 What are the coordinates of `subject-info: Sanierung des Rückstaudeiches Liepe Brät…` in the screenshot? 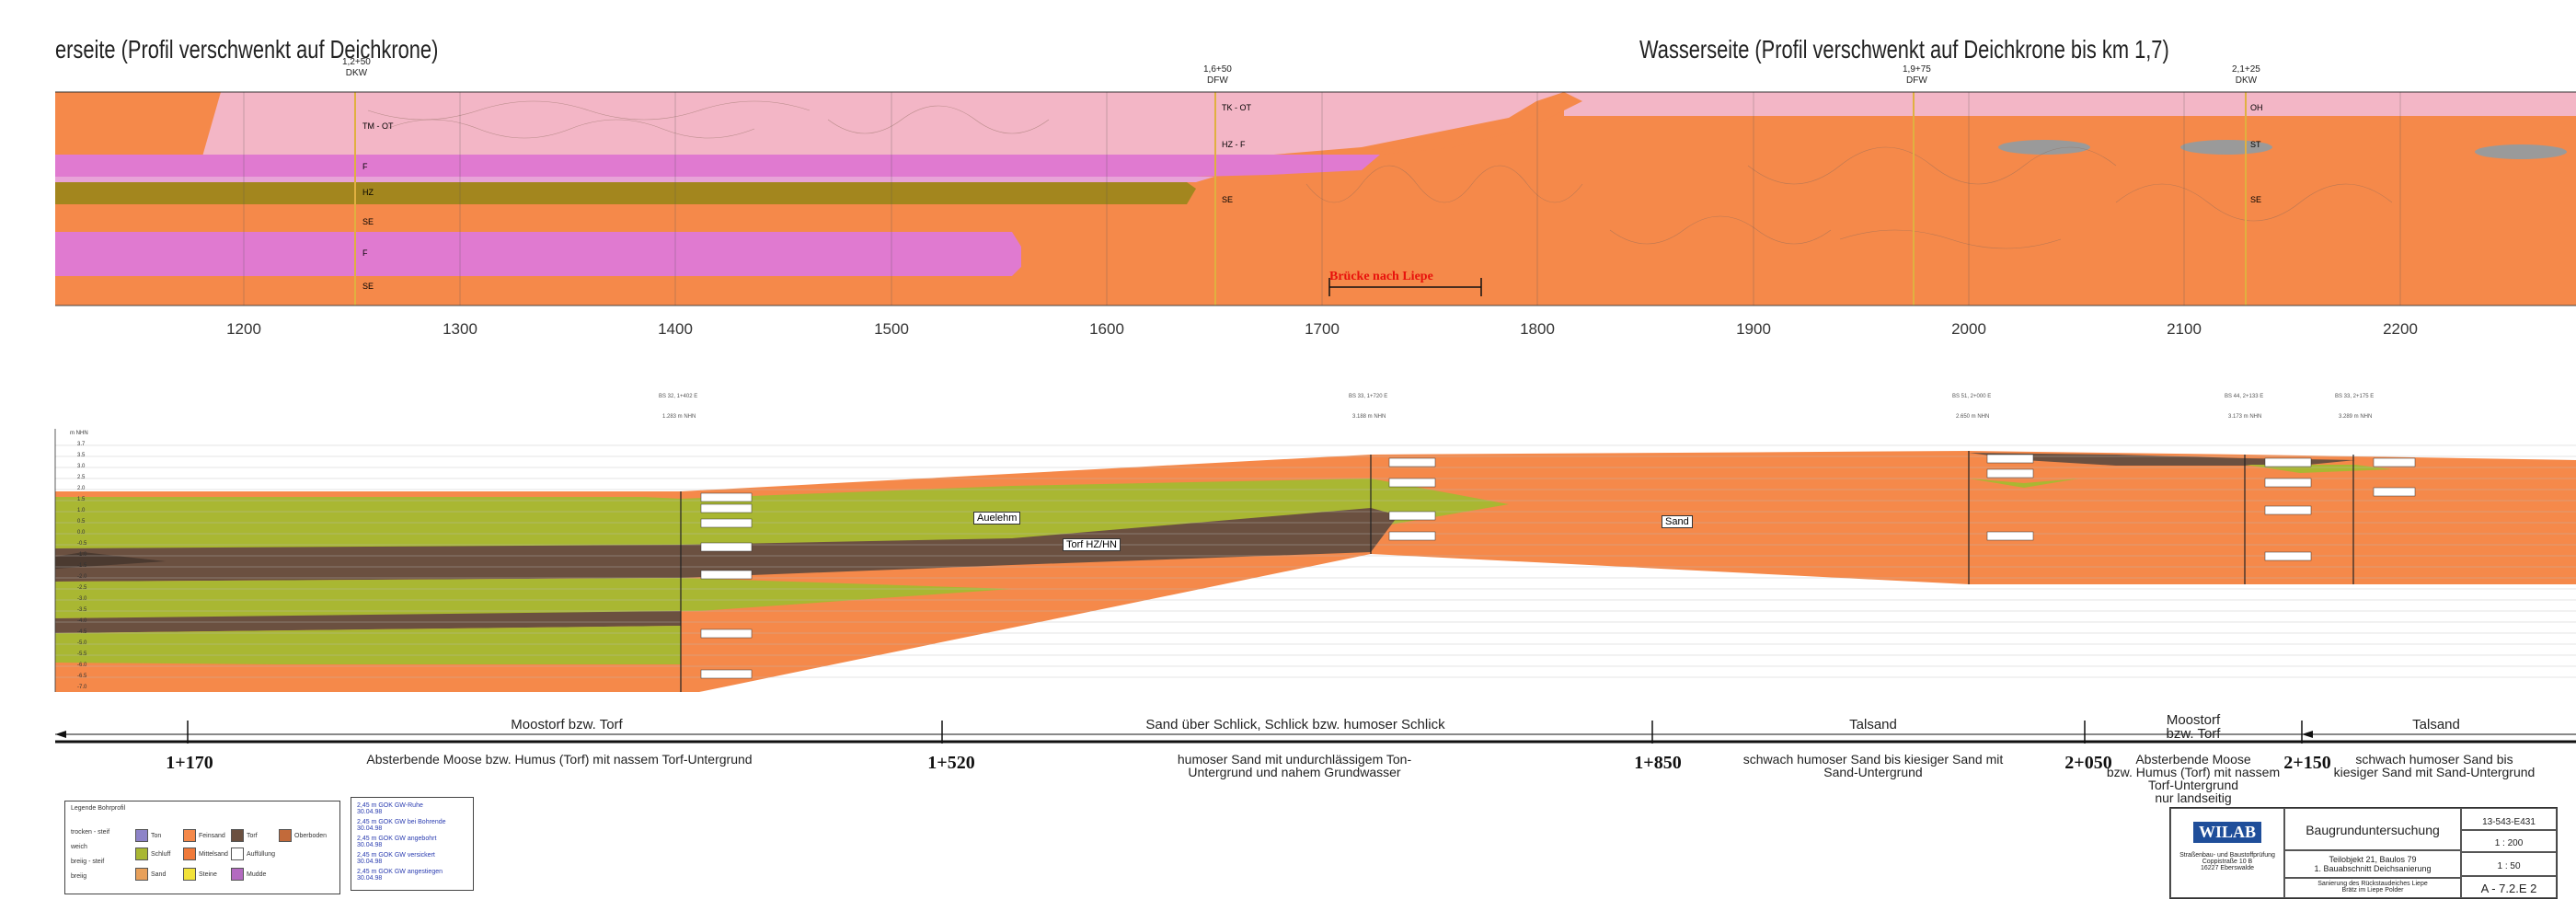 It's located at (2372, 888).